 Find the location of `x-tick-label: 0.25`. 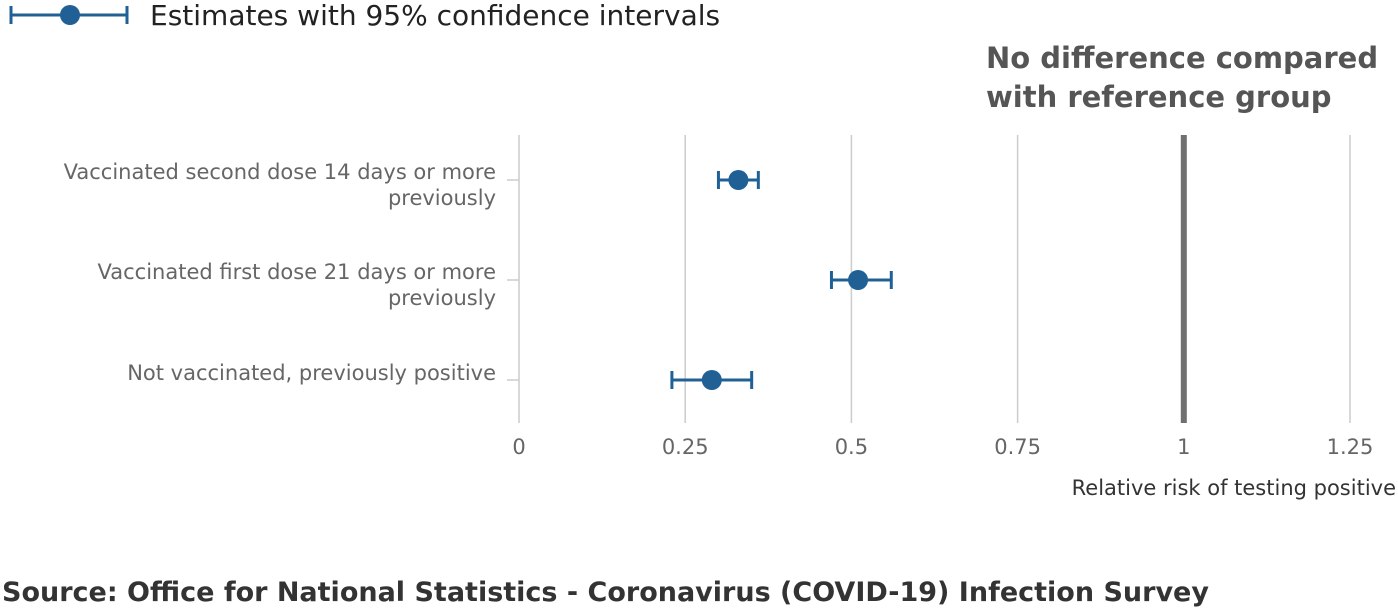

x-tick-label: 0.25 is located at coordinates (685, 447).